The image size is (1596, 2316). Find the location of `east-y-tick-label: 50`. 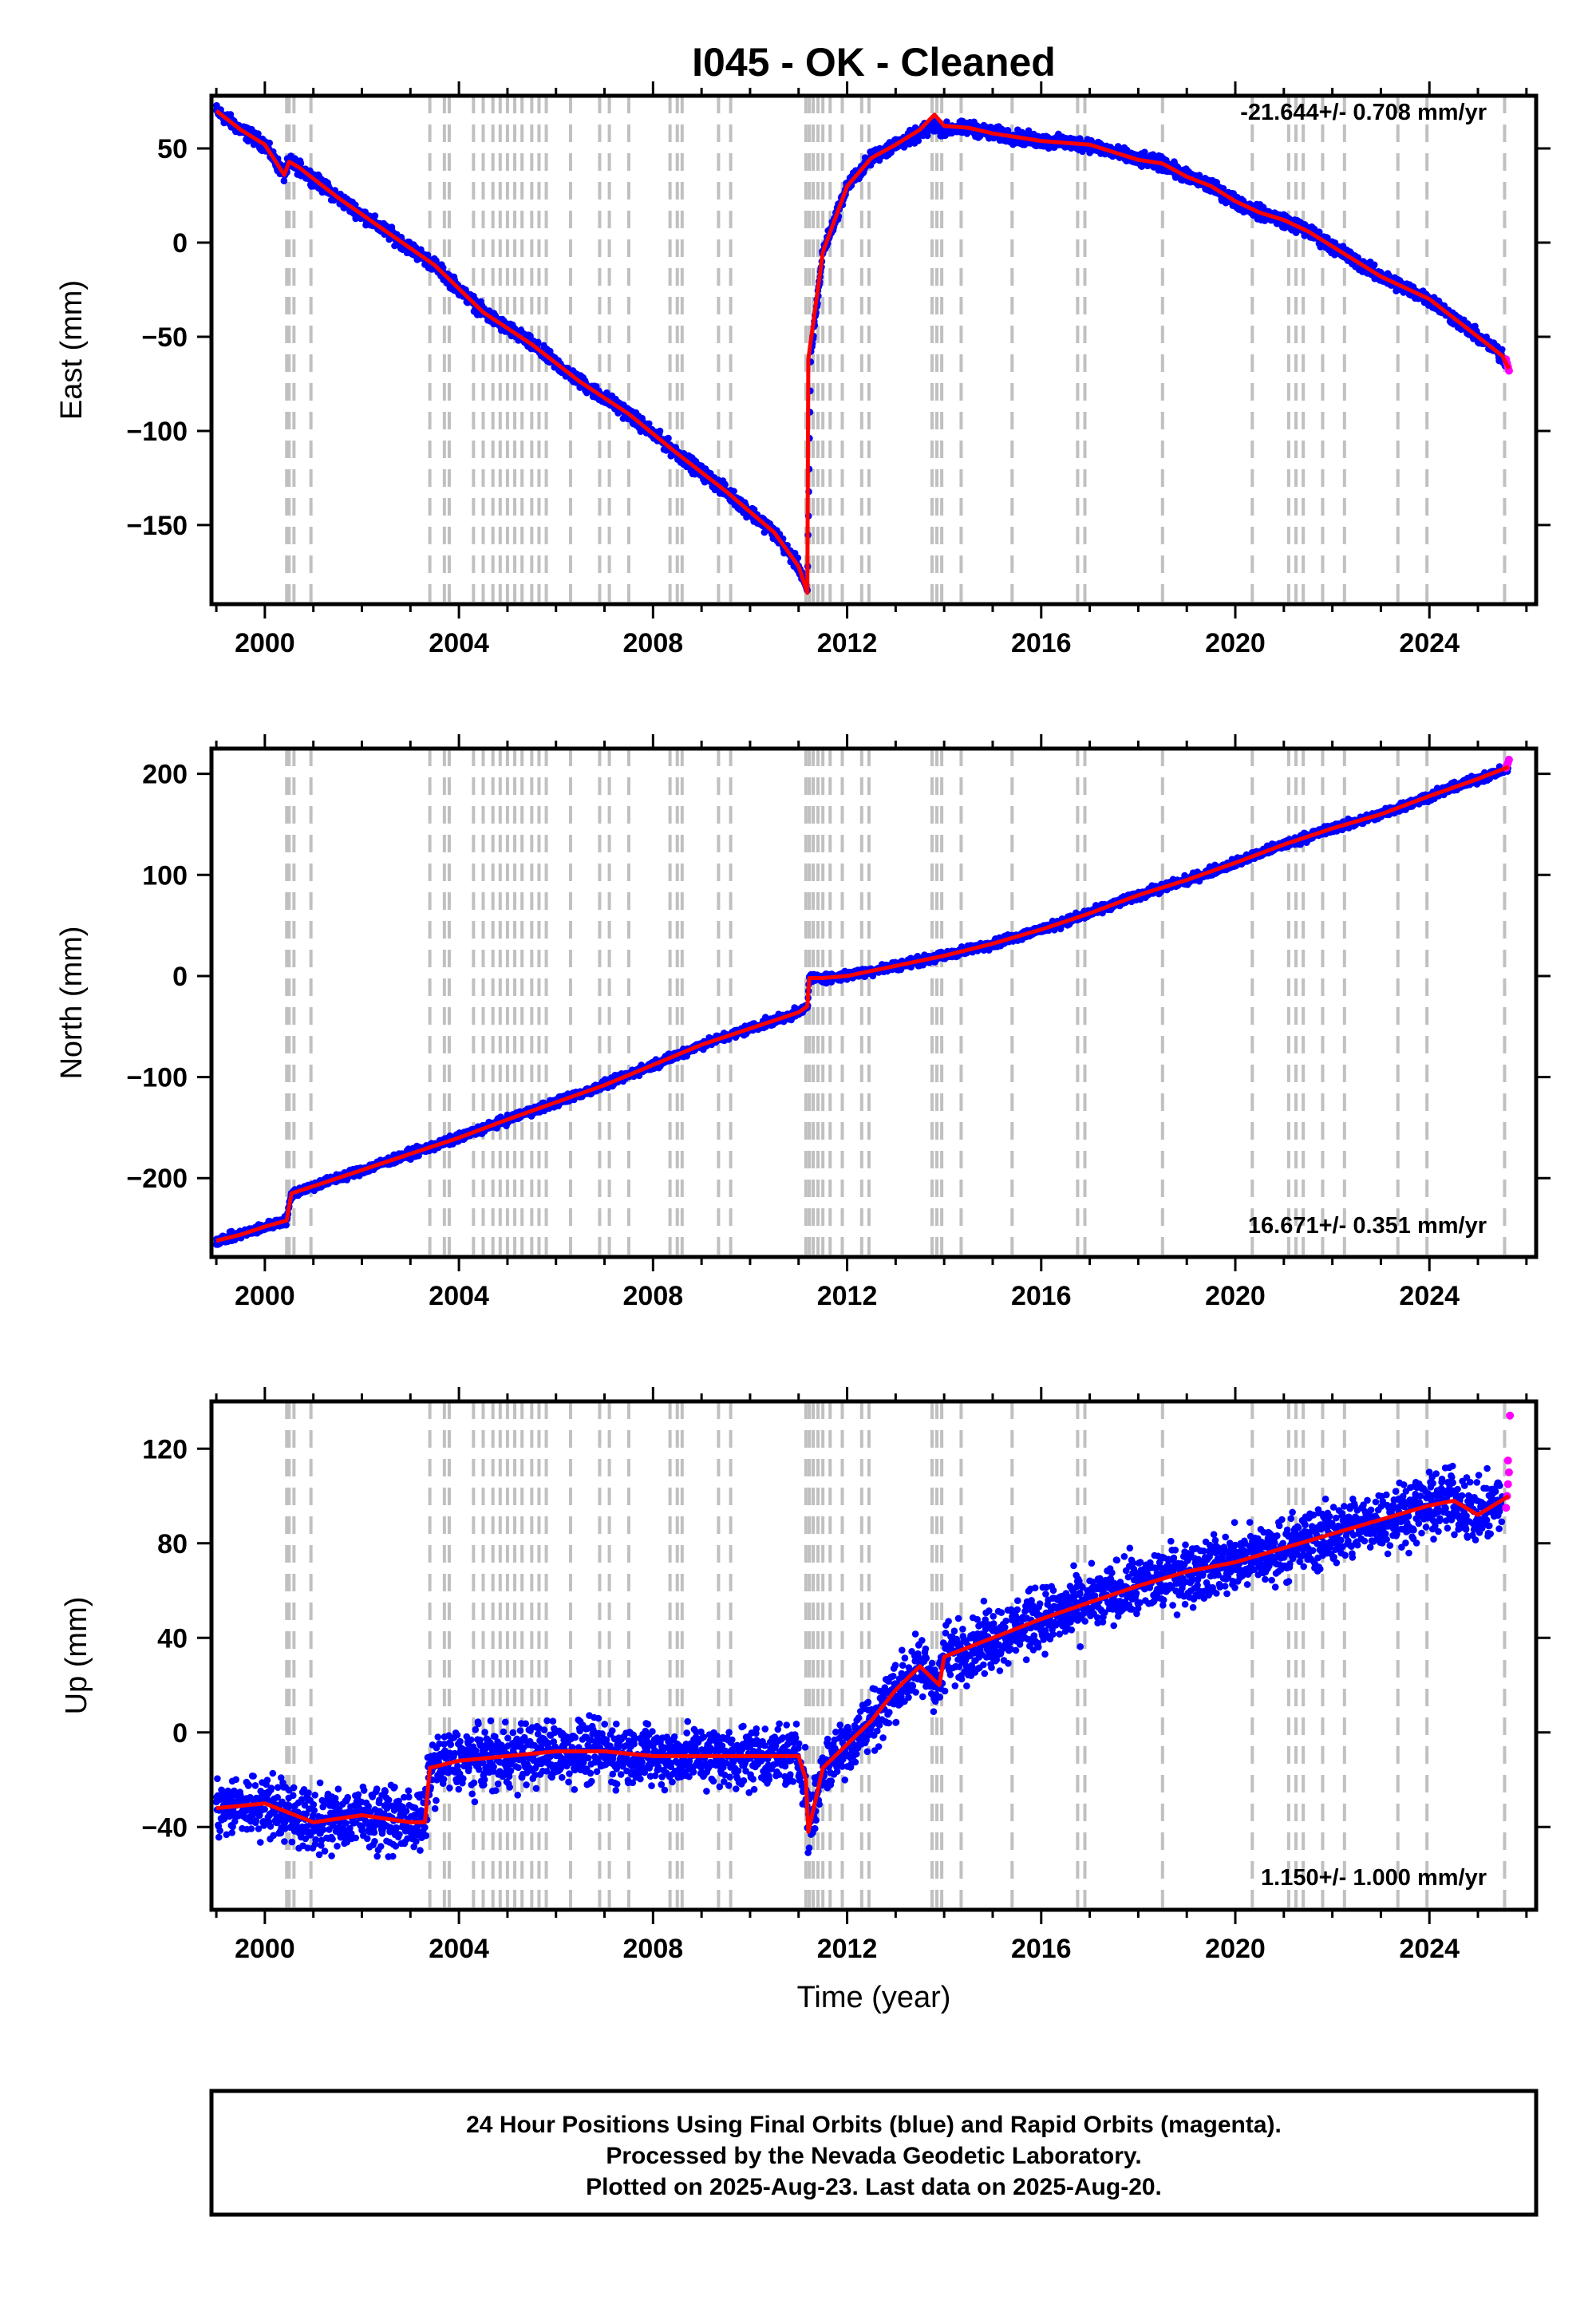

east-y-tick-label: 50 is located at coordinates (172, 149).